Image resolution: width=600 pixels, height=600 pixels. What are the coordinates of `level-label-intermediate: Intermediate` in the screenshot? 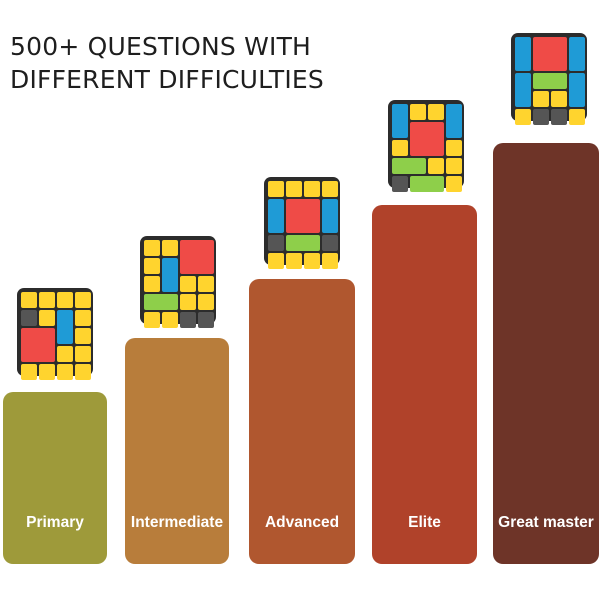 It's located at (177, 522).